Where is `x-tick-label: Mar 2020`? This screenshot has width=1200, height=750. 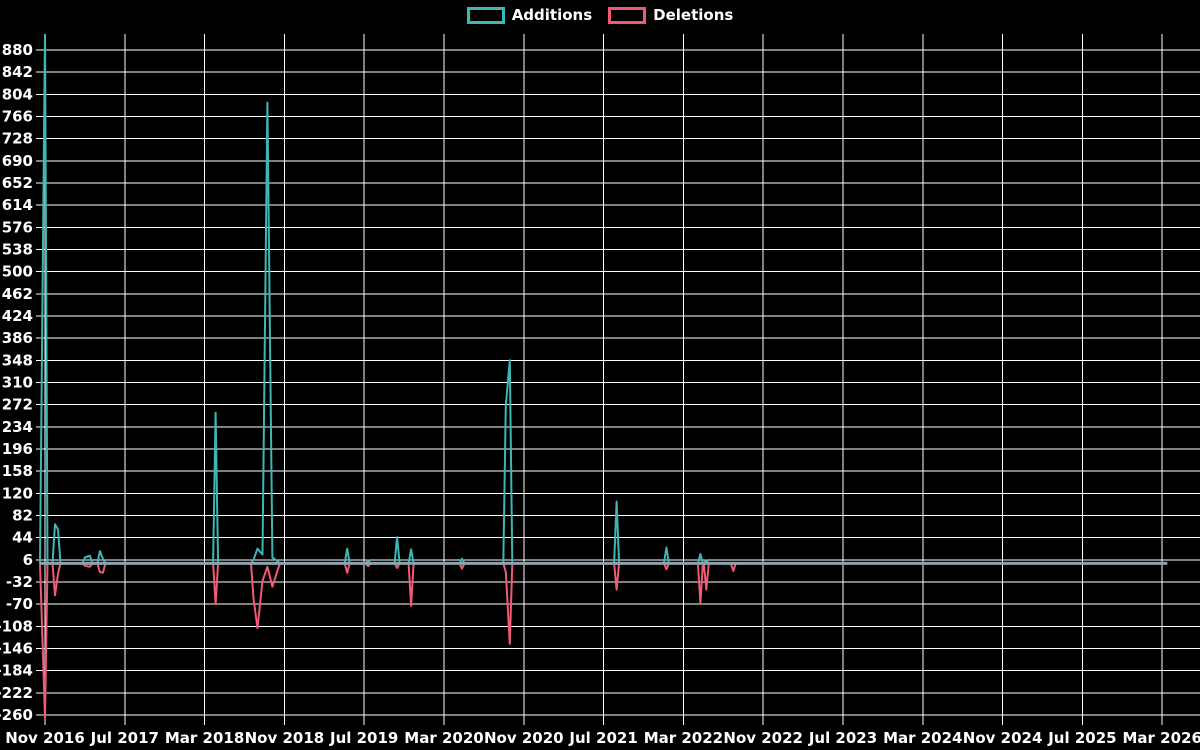 x-tick-label: Mar 2020 is located at coordinates (443, 738).